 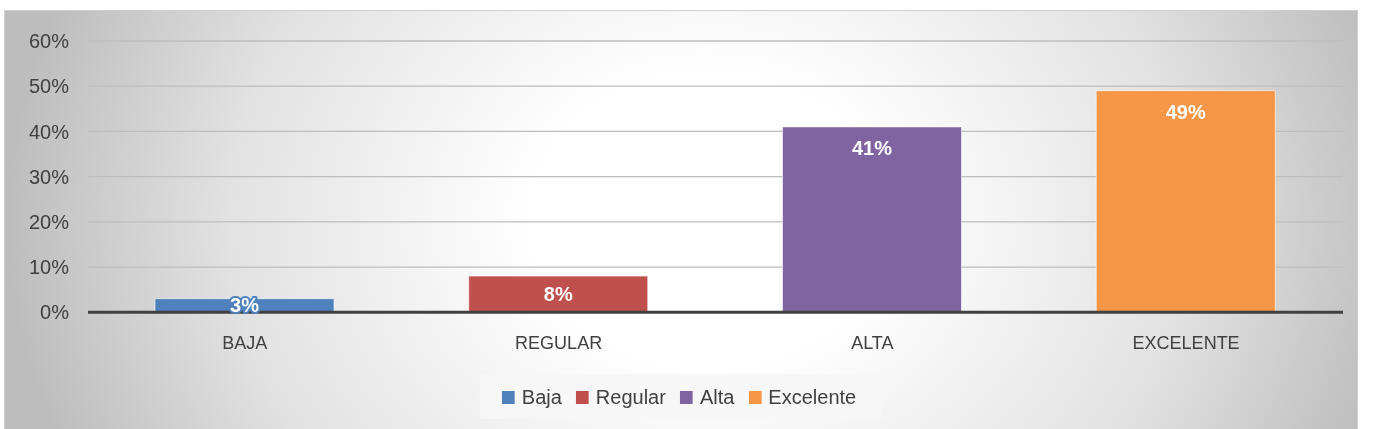 I want to click on y-tick-label: 30%, so click(x=49, y=176).